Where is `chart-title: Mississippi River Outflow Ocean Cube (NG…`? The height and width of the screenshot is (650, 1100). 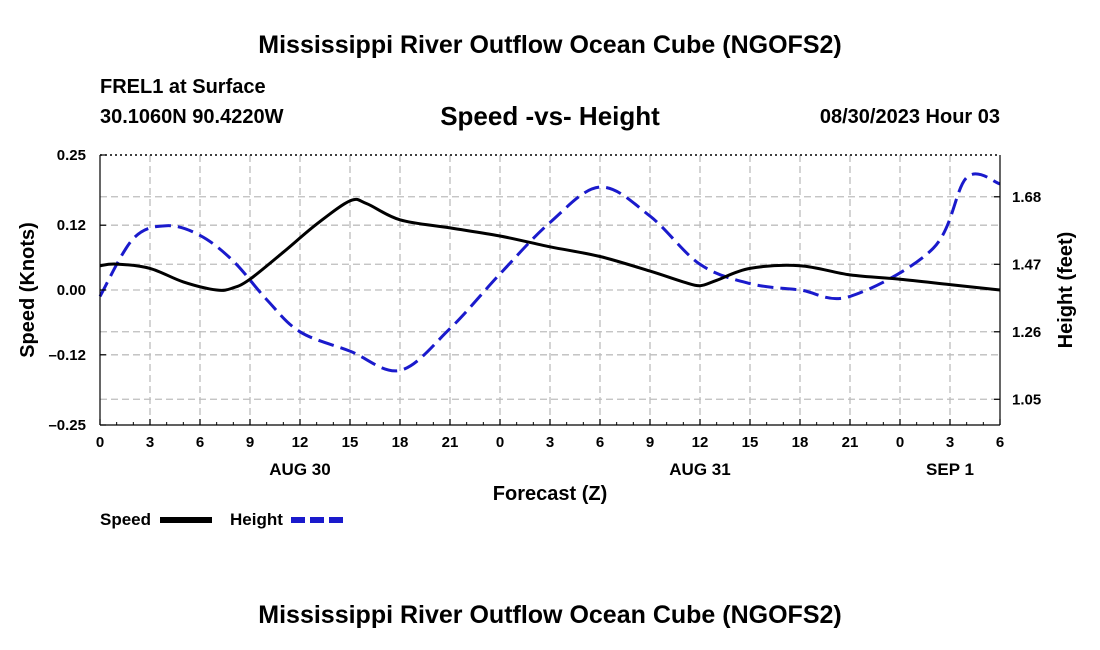
chart-title: Mississippi River Outflow Ocean Cube (NG… is located at coordinates (550, 45).